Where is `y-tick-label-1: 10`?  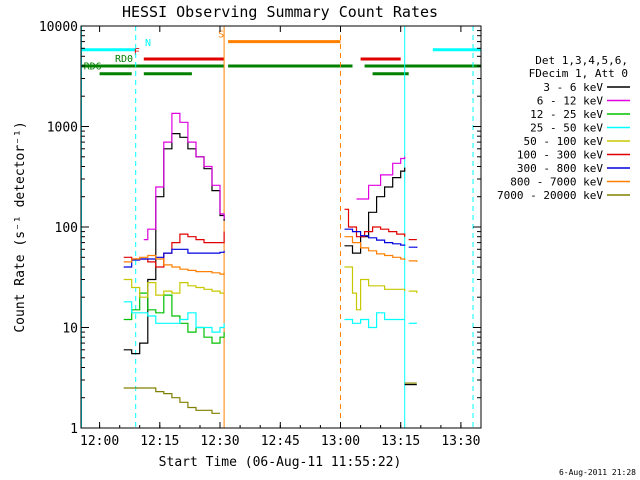 y-tick-label-1: 10 is located at coordinates (70, 329).